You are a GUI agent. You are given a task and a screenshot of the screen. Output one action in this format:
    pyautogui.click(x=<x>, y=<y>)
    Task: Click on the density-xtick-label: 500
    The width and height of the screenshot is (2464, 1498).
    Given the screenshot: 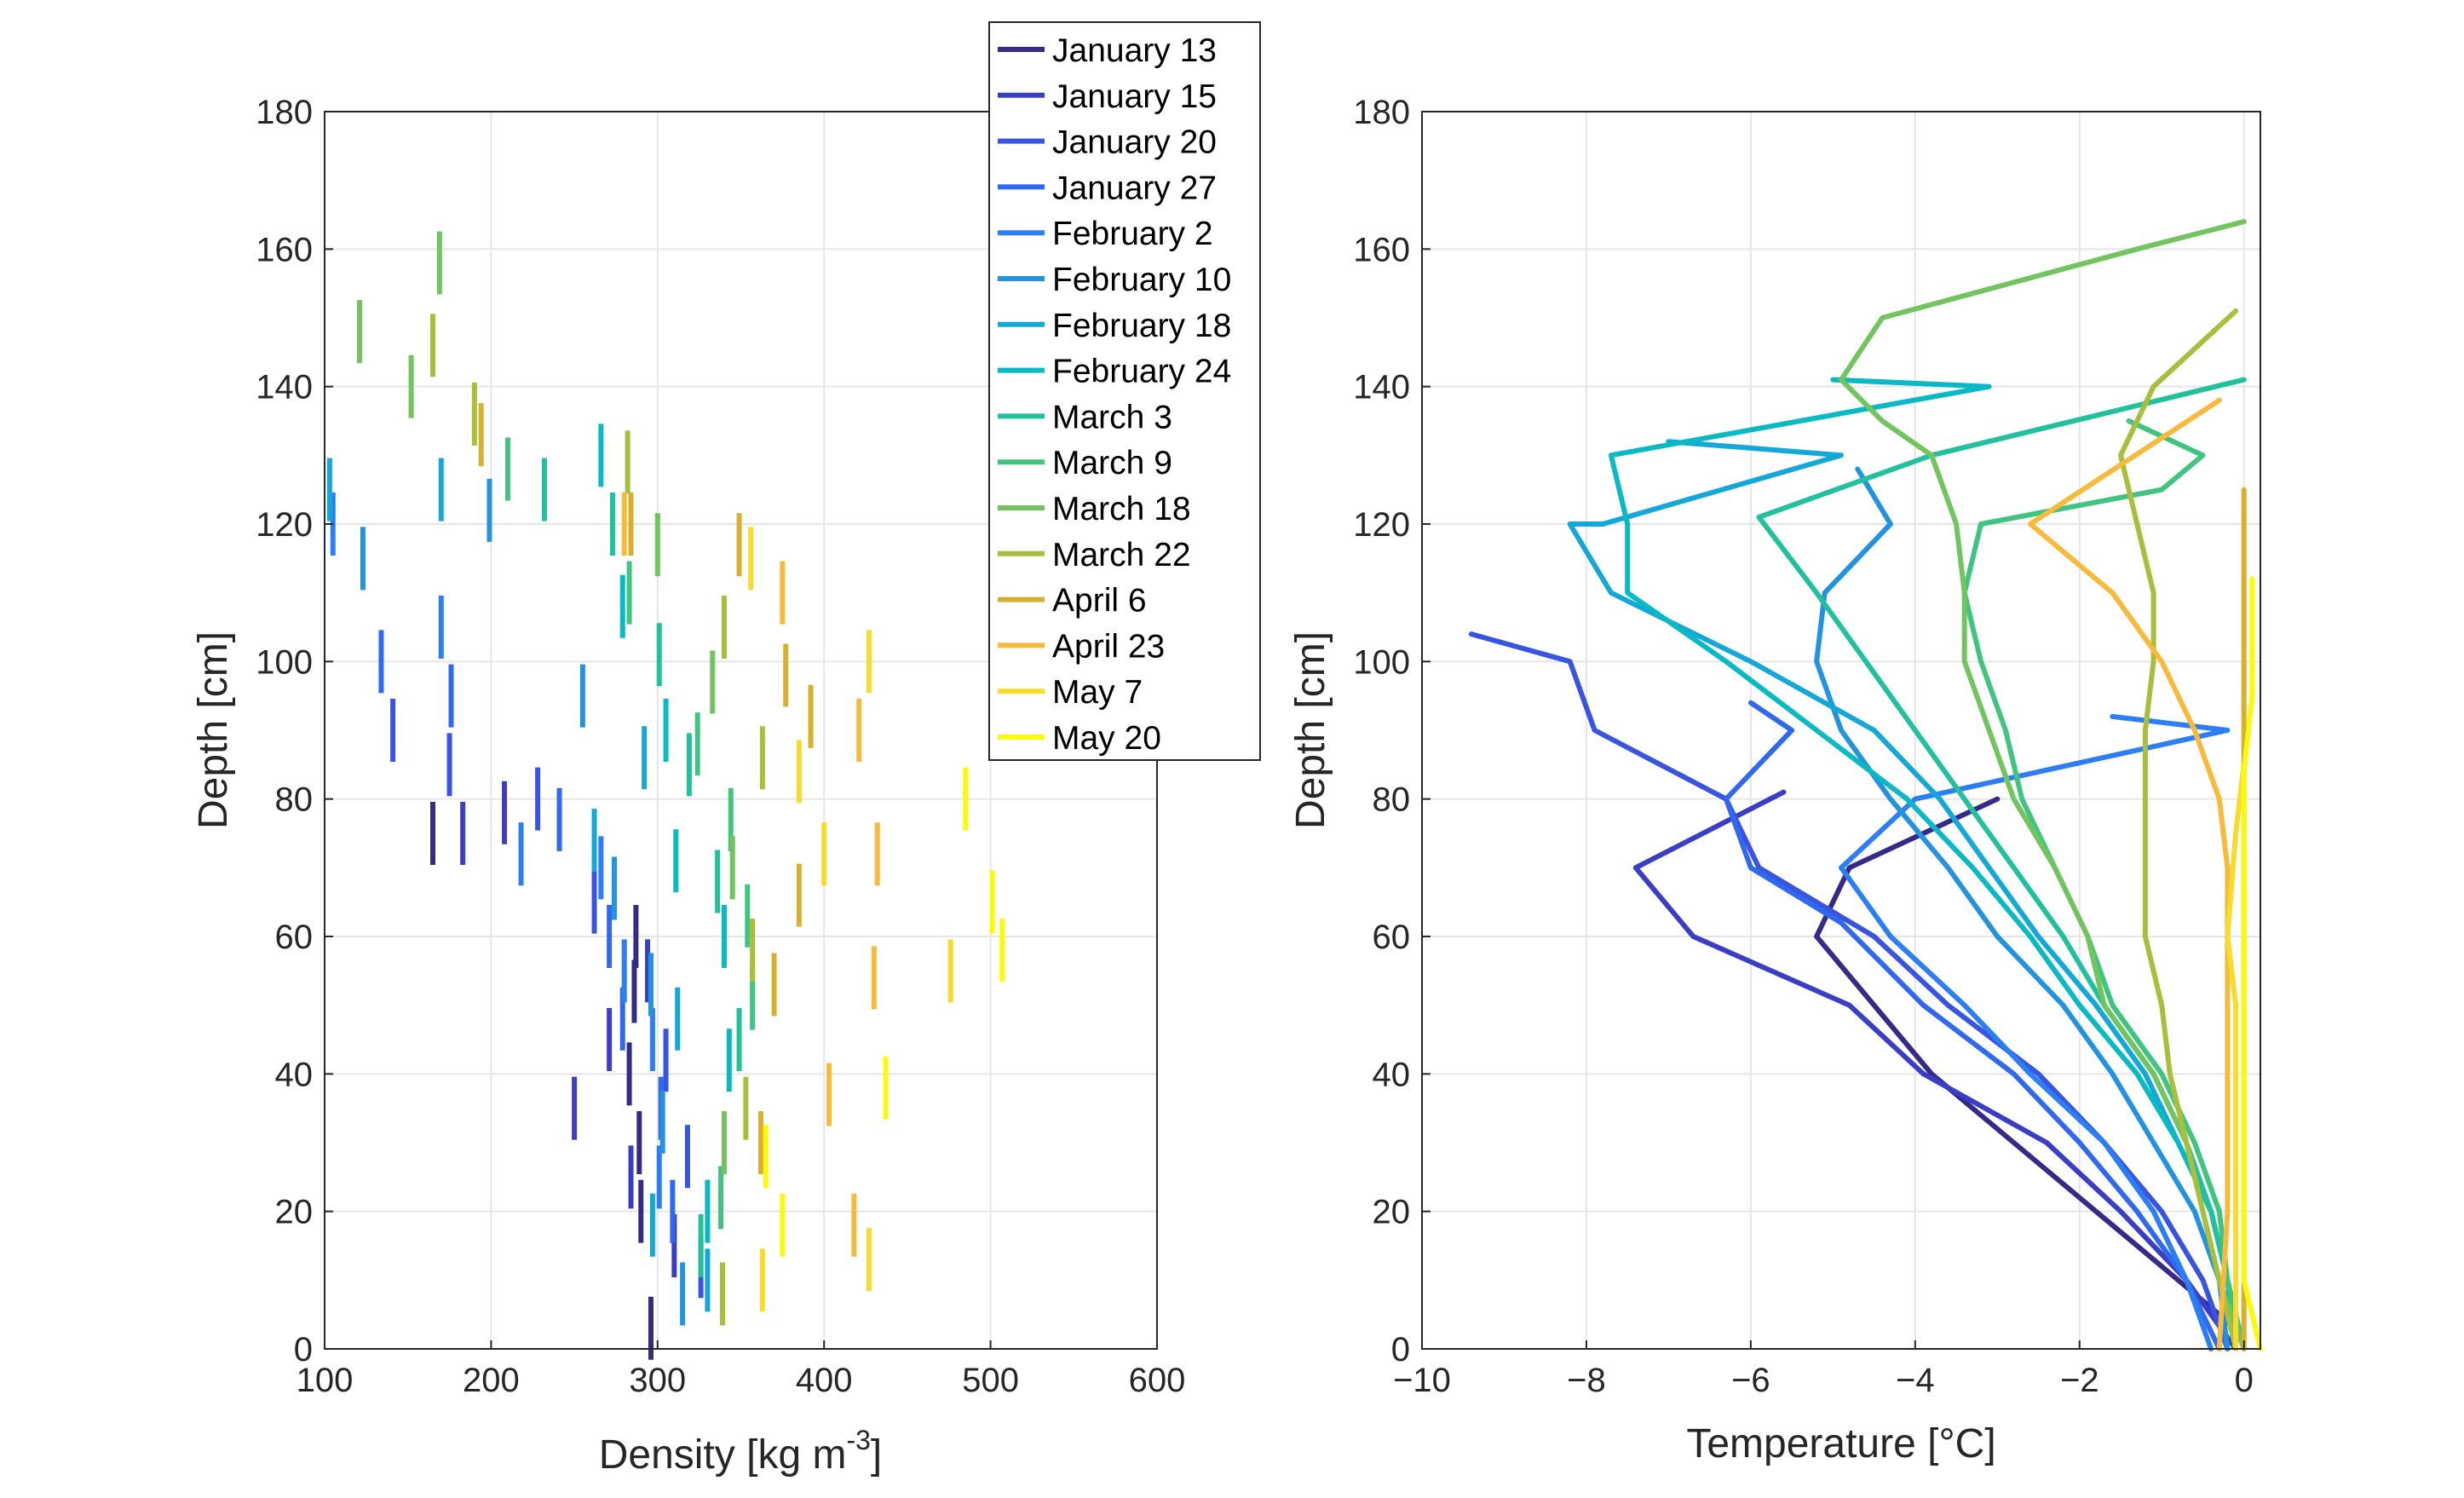 What is the action you would take?
    pyautogui.click(x=990, y=1380)
    